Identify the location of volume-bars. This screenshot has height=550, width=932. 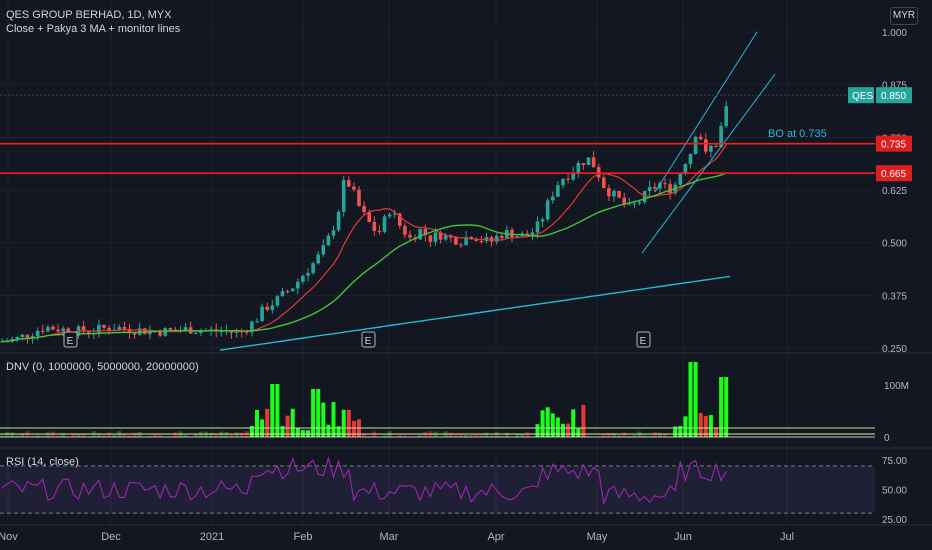
(437, 400).